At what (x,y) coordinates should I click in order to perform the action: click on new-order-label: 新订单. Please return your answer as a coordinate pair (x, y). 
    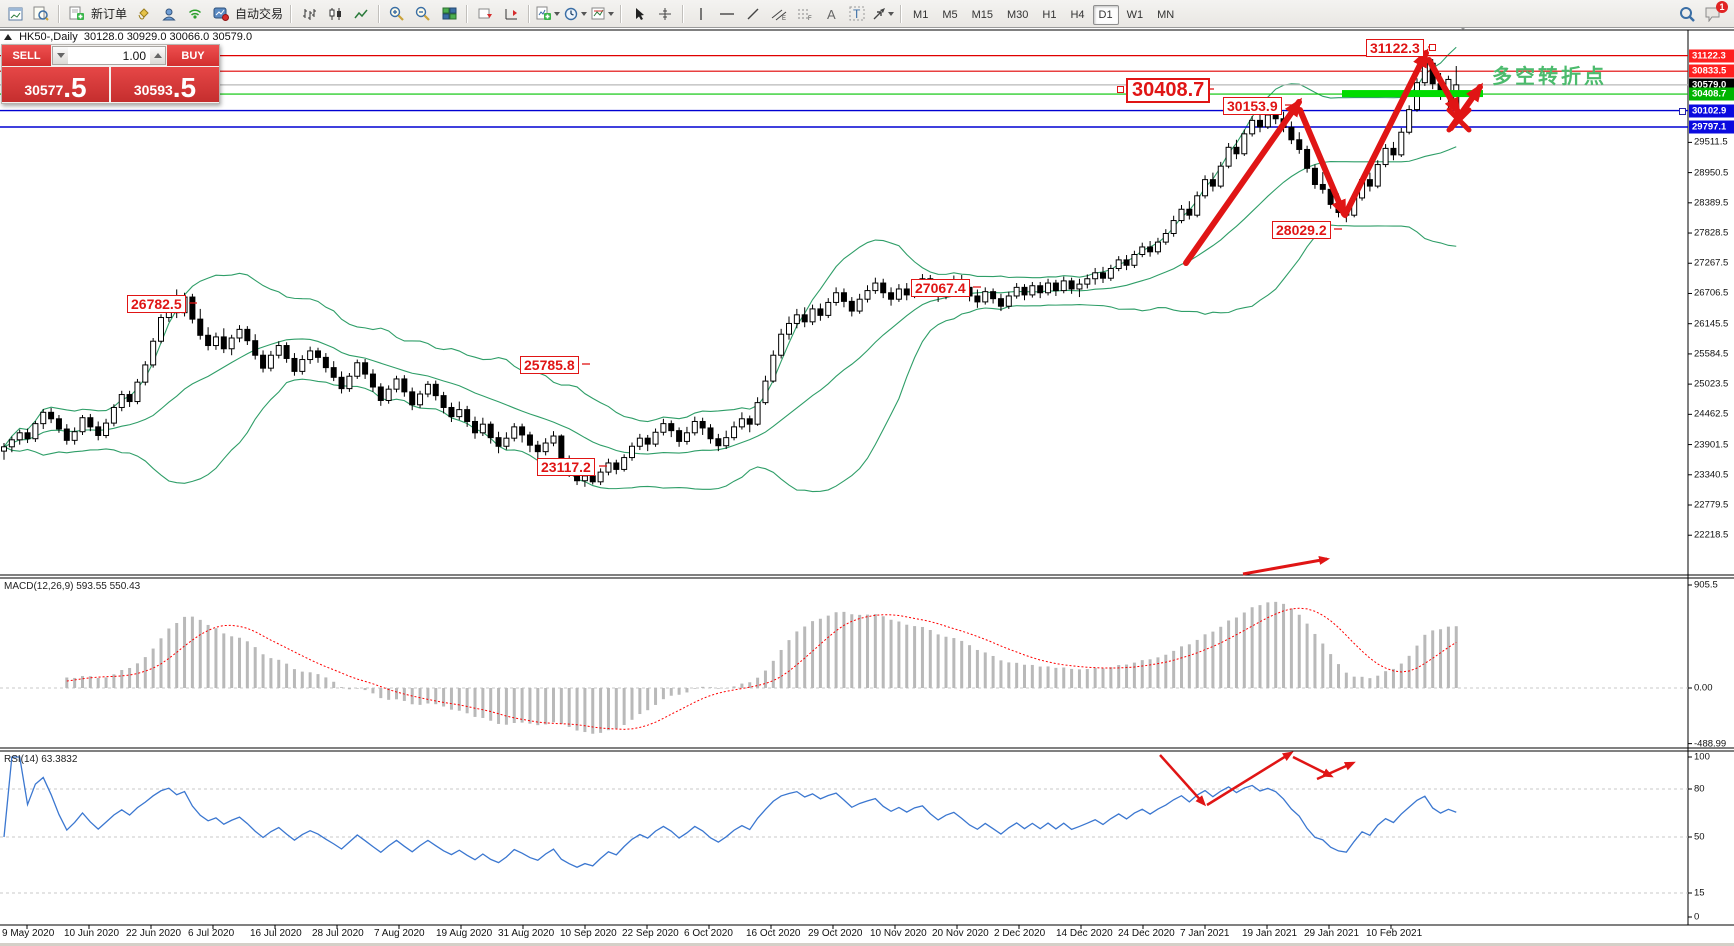
    Looking at the image, I should click on (109, 14).